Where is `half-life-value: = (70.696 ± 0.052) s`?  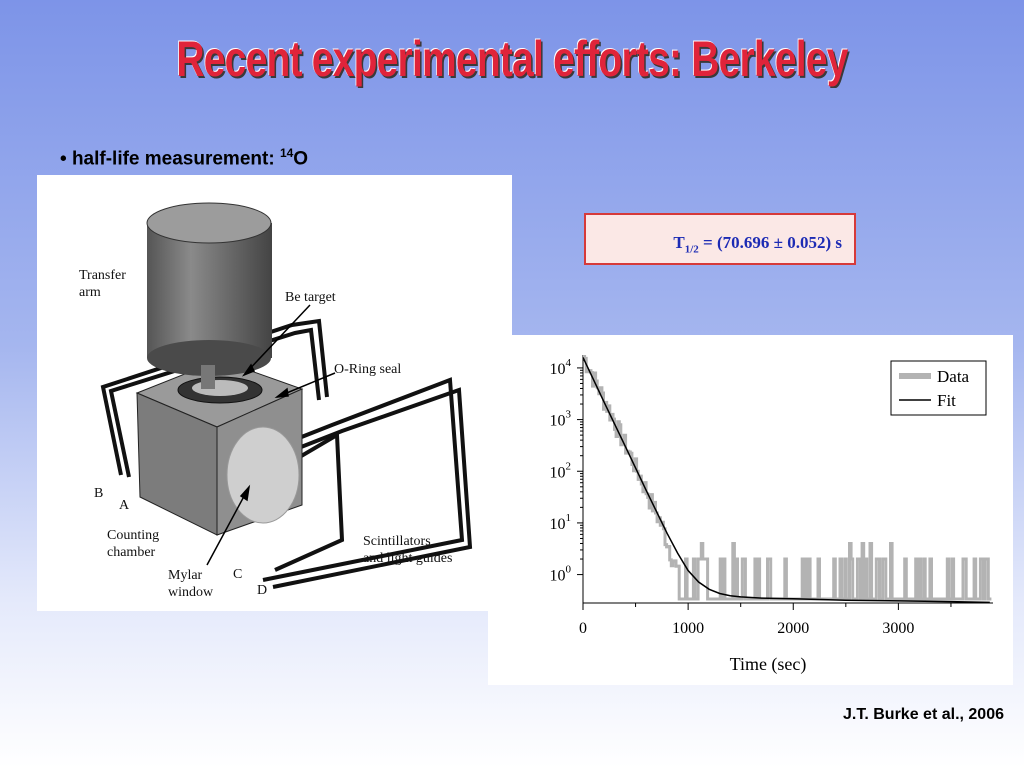
half-life-value: = (70.696 ± 0.052) s is located at coordinates (770, 242).